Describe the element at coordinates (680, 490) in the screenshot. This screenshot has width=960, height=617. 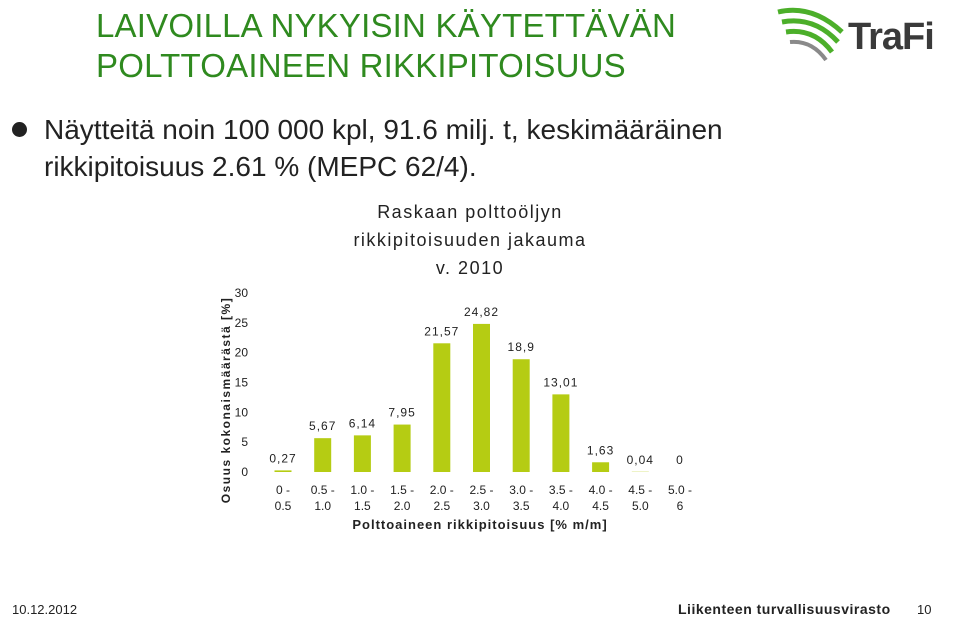
I see `x-tick-label: 5.0 -` at that location.